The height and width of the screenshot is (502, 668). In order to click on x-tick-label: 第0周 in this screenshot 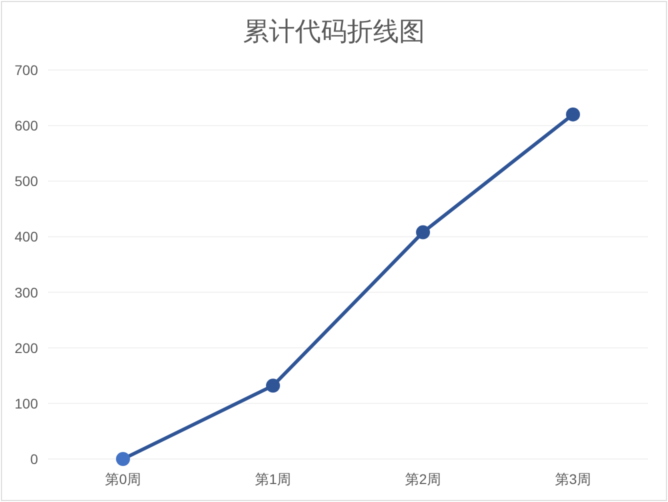, I will do `click(123, 479)`.